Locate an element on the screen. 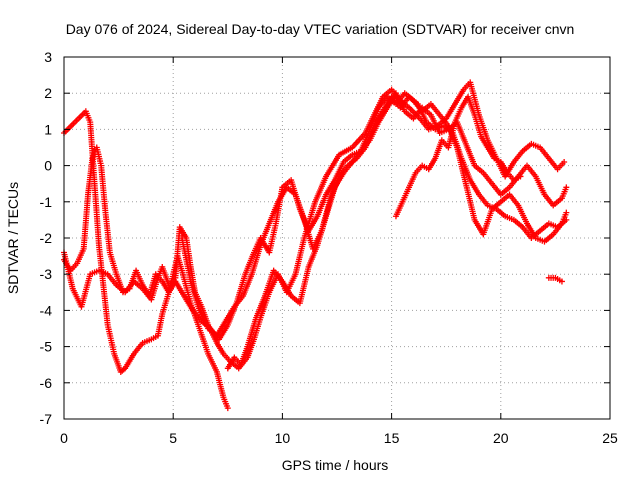 This screenshot has width=640, height=480. x-tick-label: 25 is located at coordinates (610, 438).